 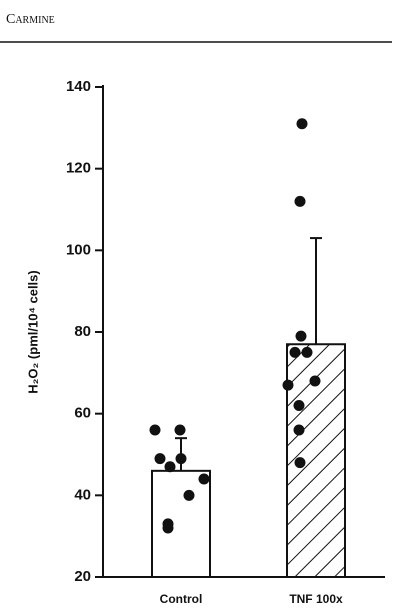 What do you see at coordinates (181, 524) in the screenshot?
I see `bar` at bounding box center [181, 524].